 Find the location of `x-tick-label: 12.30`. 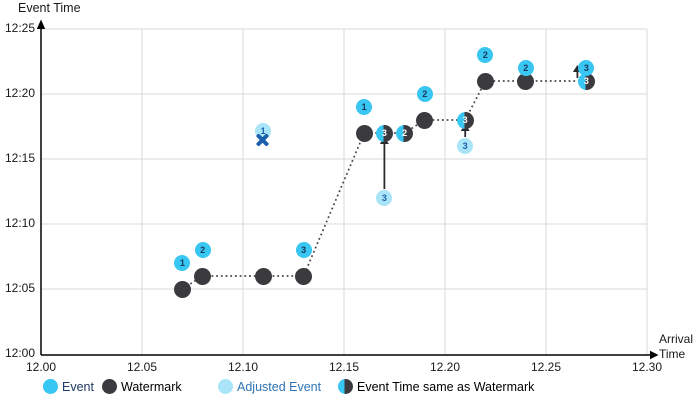

x-tick-label: 12.30 is located at coordinates (647, 367).